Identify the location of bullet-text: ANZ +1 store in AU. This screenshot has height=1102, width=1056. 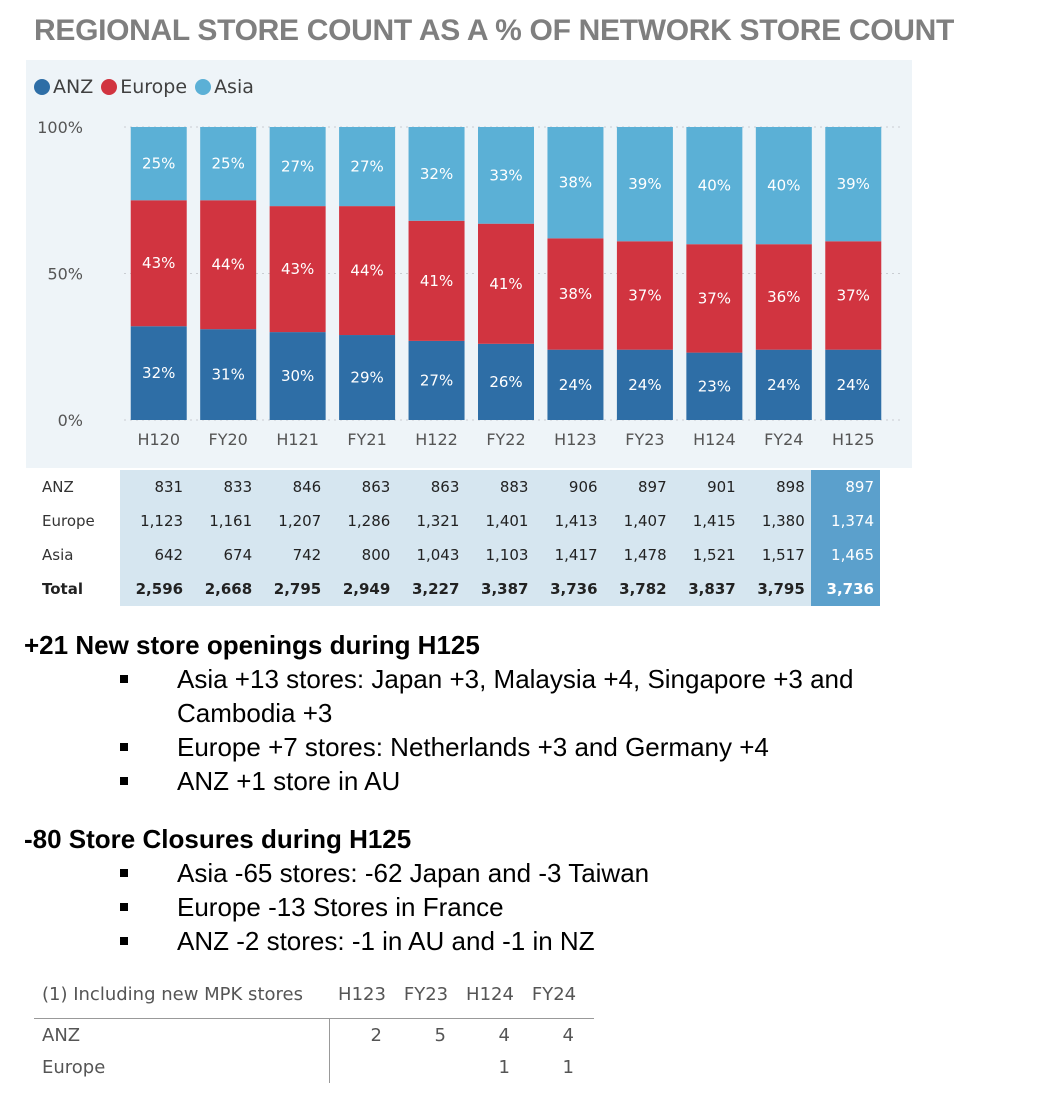
(289, 781).